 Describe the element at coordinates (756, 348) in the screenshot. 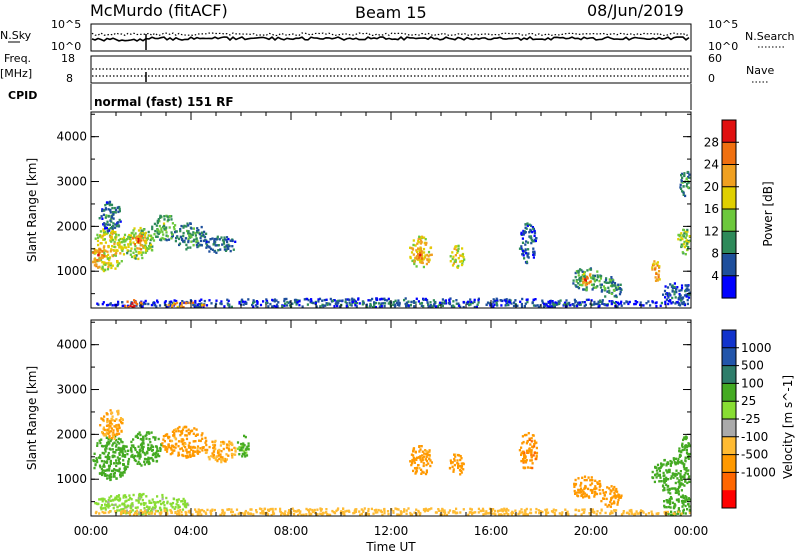

I see `velocity-colorbar-tick: 1000` at that location.